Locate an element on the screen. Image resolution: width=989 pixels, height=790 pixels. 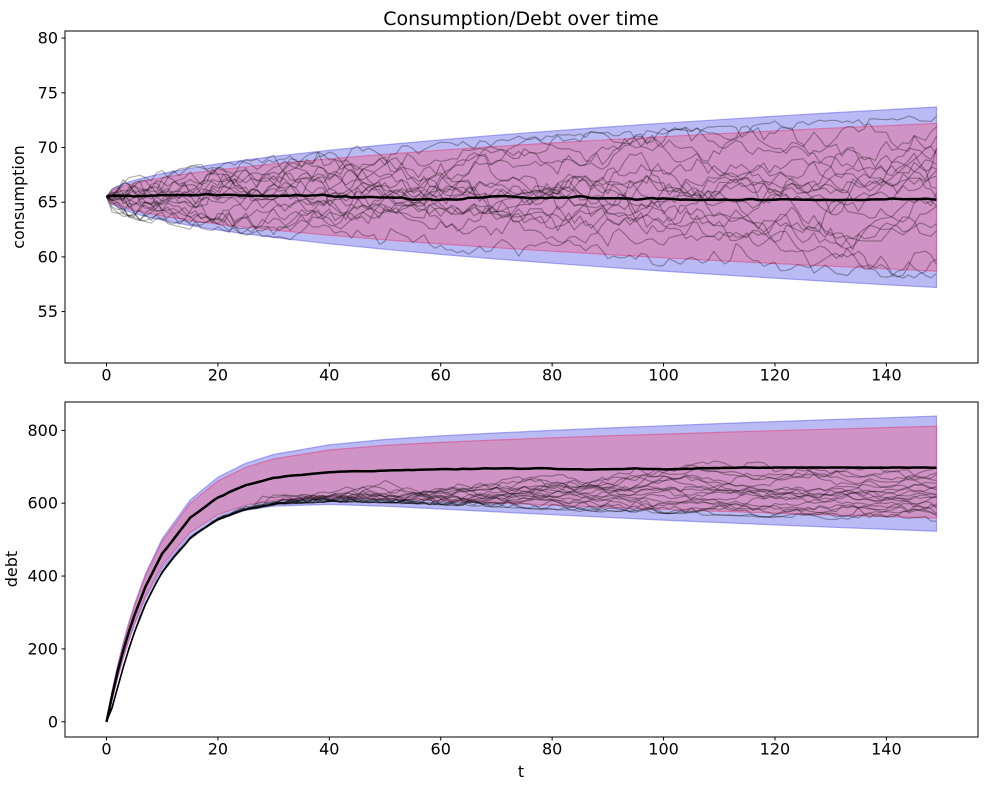
y-tick-label: 0 is located at coordinates (53, 721).